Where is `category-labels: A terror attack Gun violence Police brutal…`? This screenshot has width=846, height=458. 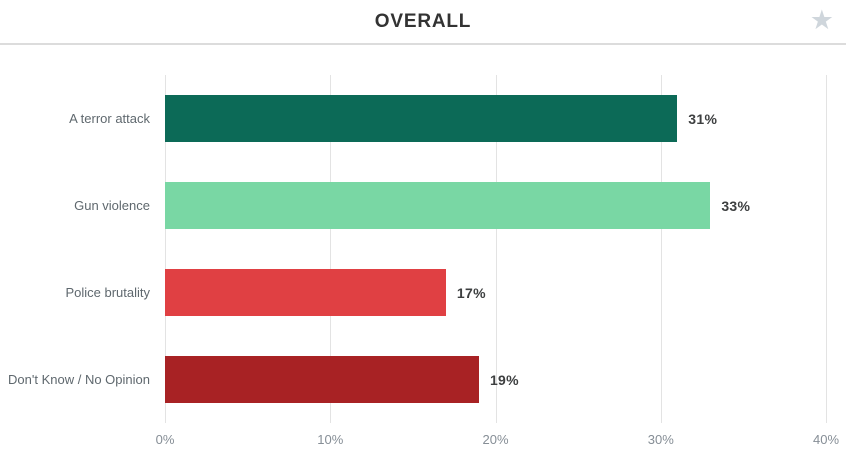 category-labels: A terror attack Gun violence Police brutal… is located at coordinates (82, 249).